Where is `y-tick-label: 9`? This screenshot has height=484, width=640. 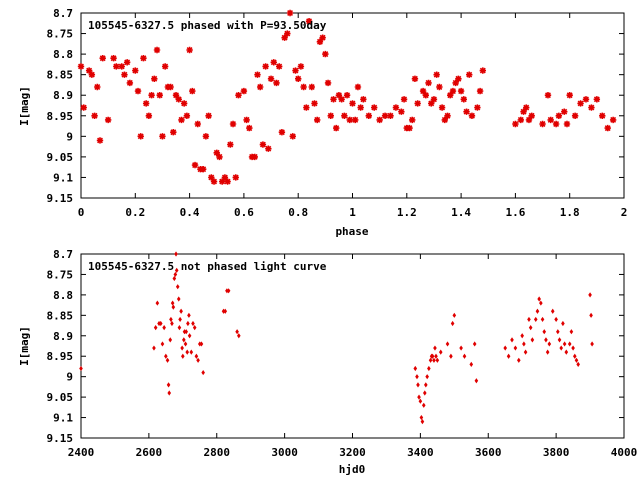
y-tick-label: 9 is located at coordinates (69, 136).